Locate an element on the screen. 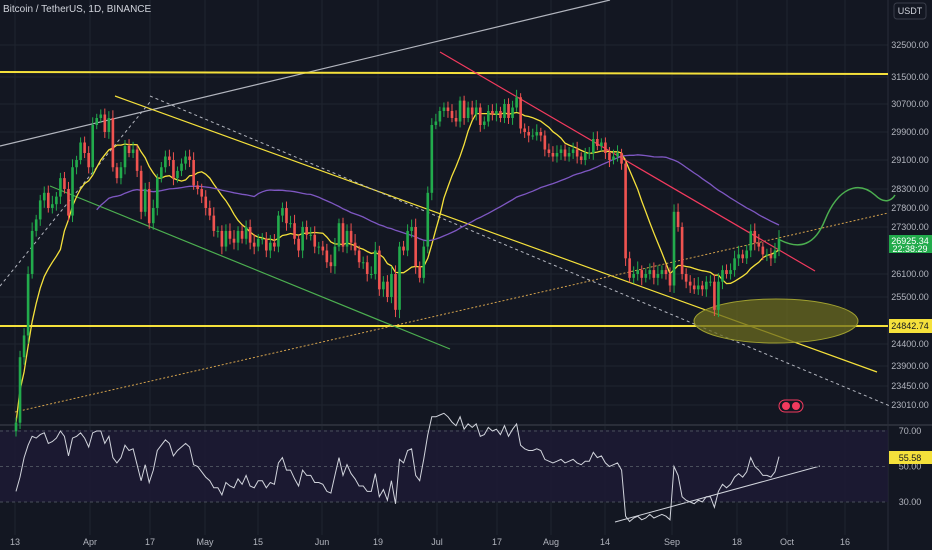 The height and width of the screenshot is (550, 932). time-axis: 13 Apr 17 May 15 Jun 19 Jul 17 Aug 14 Sep 18 Oct 16 is located at coordinates (430, 542).